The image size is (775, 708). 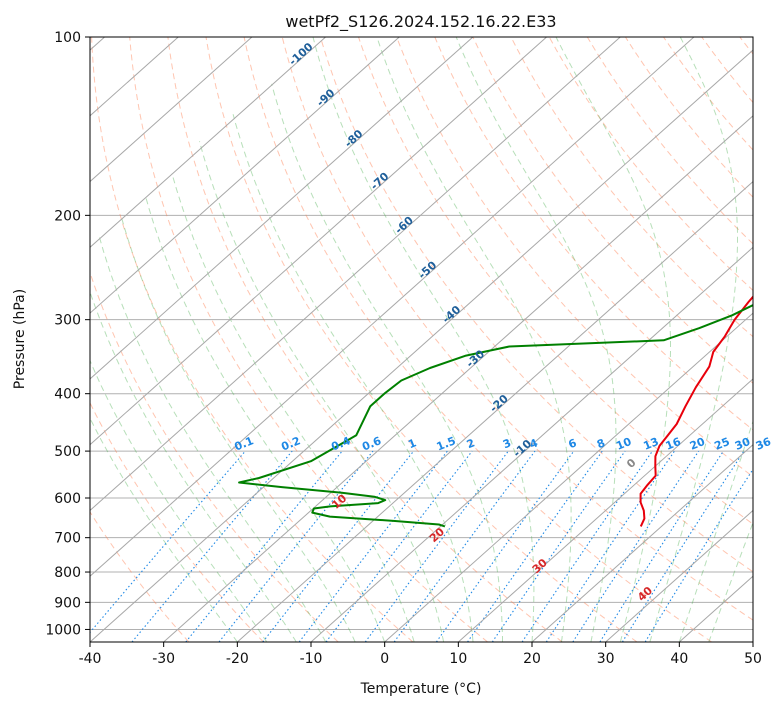 I want to click on mixing-ratio-label: 36, so click(x=763, y=444).